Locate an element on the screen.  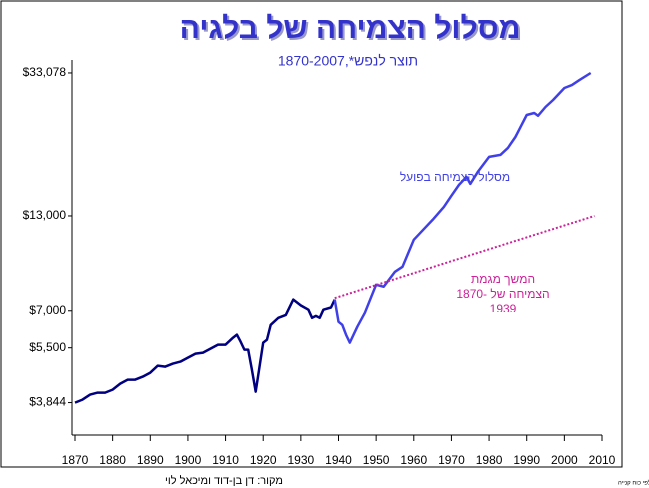
chart-subtitle: תוצר לנפש*,1870-2007 is located at coordinates (348, 61).